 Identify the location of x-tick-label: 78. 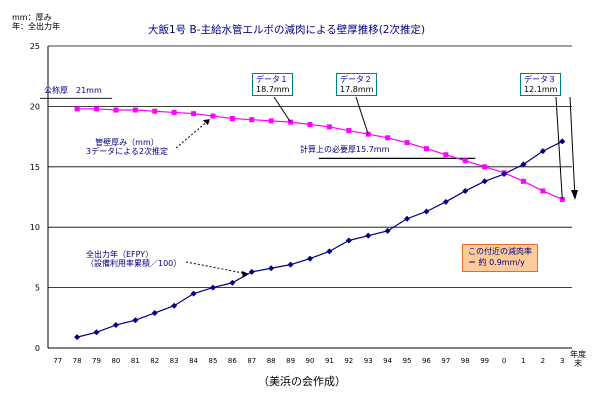
(77, 361).